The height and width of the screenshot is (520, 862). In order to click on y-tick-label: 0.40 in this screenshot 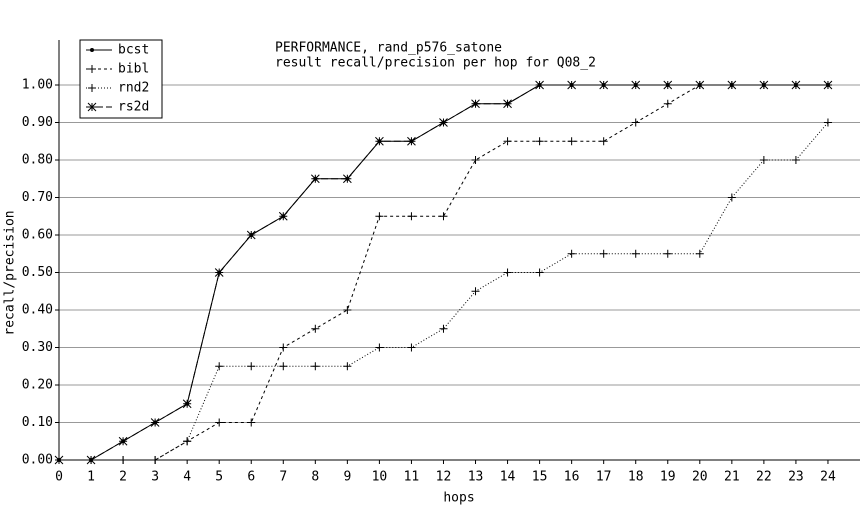, I will do `click(37, 310)`.